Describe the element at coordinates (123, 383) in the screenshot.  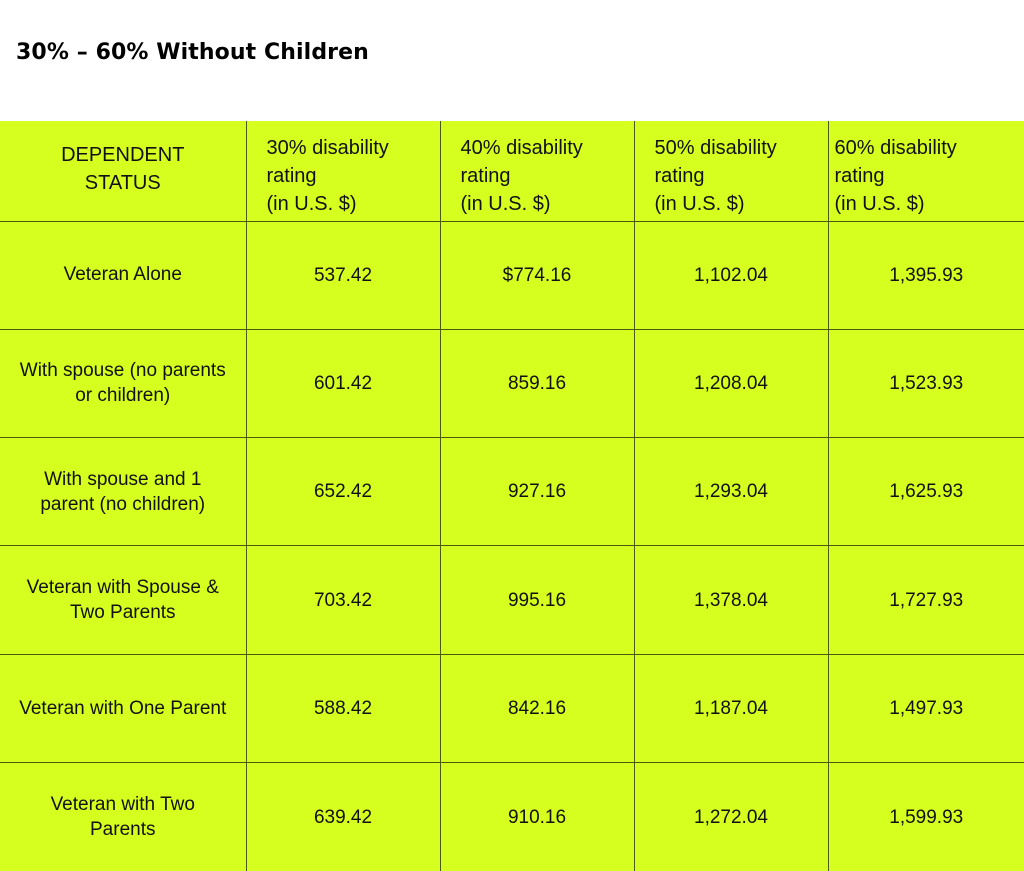
I see `dependent-status-cell: With spouse (no parents or children)` at that location.